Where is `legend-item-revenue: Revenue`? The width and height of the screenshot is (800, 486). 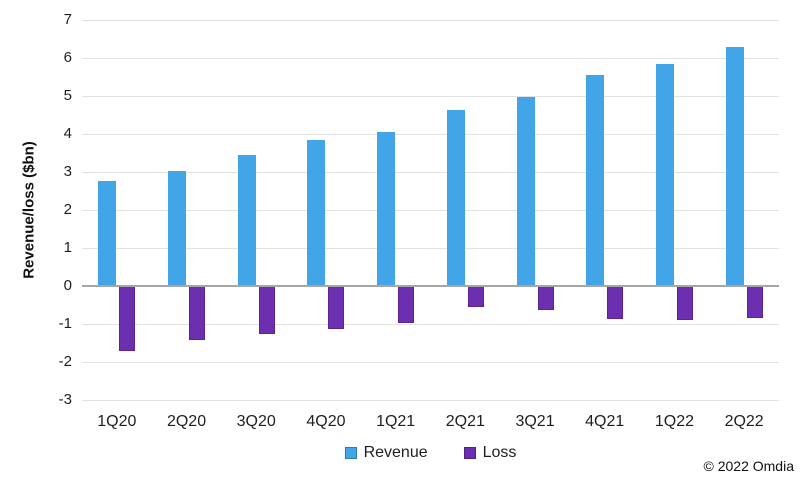 legend-item-revenue: Revenue is located at coordinates (386, 453).